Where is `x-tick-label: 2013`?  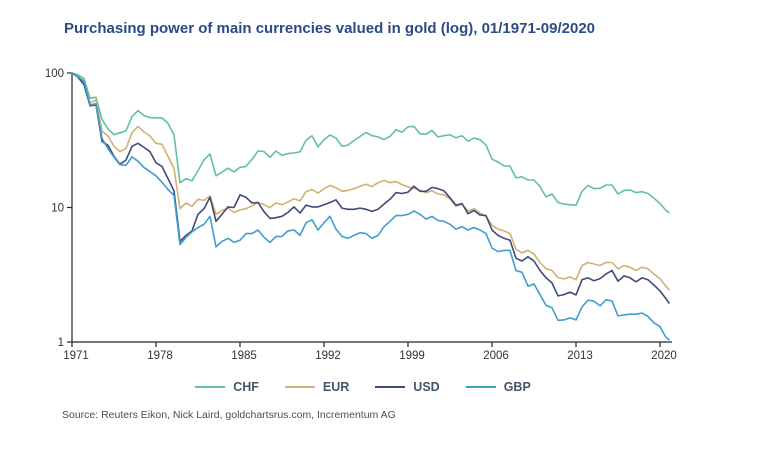
x-tick-label: 2013 is located at coordinates (580, 356).